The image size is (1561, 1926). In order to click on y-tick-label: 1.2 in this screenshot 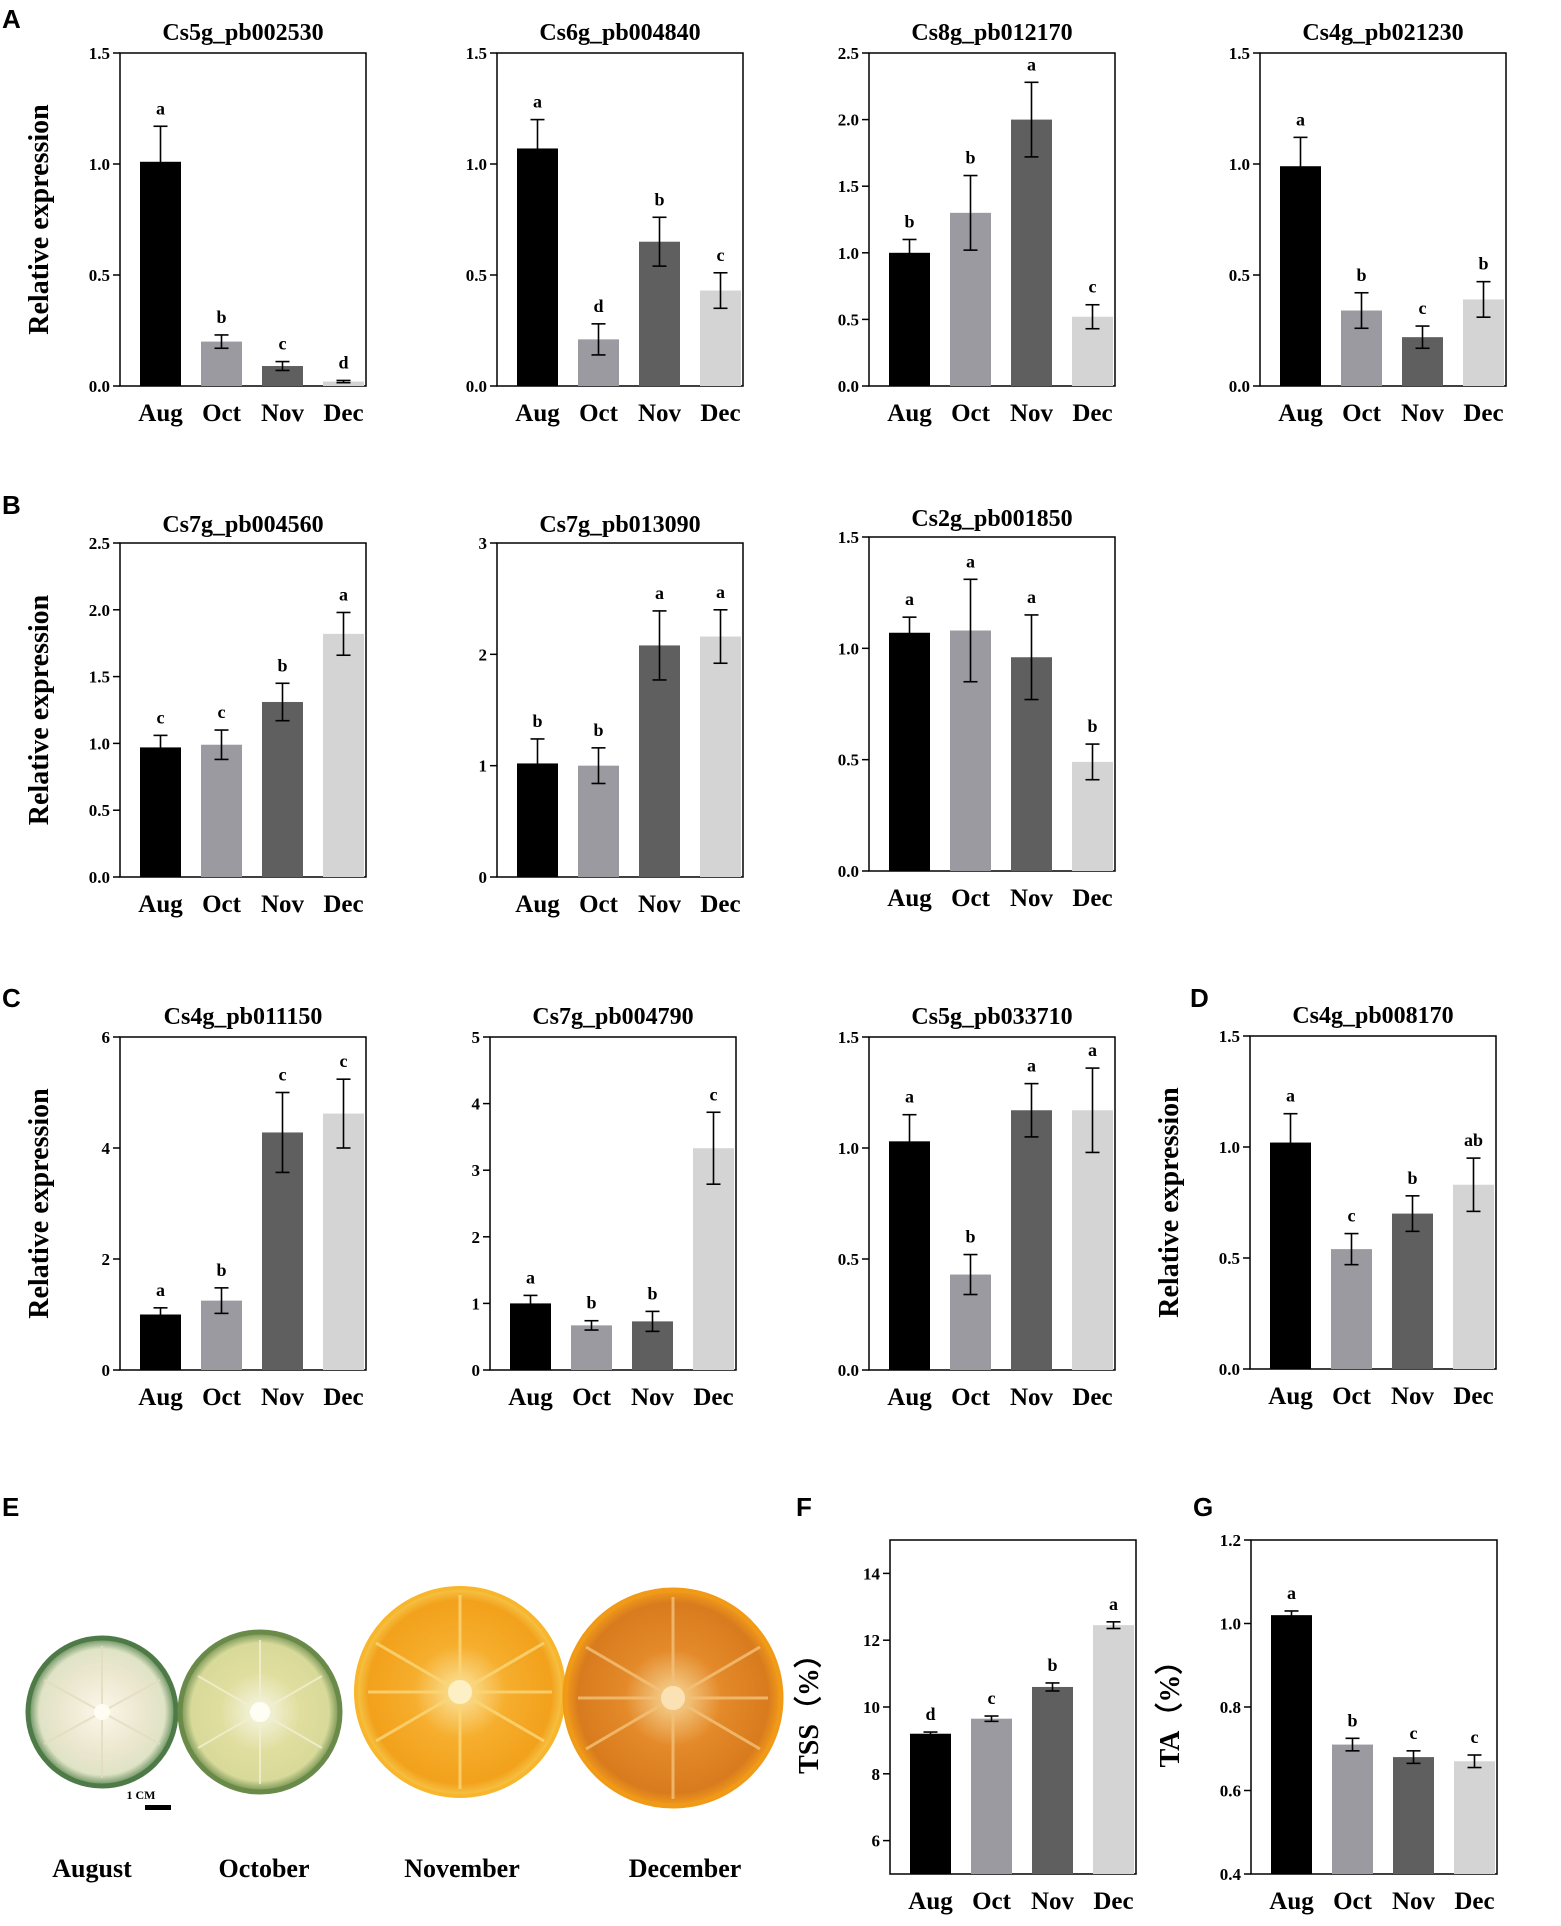, I will do `click(1230, 1540)`.